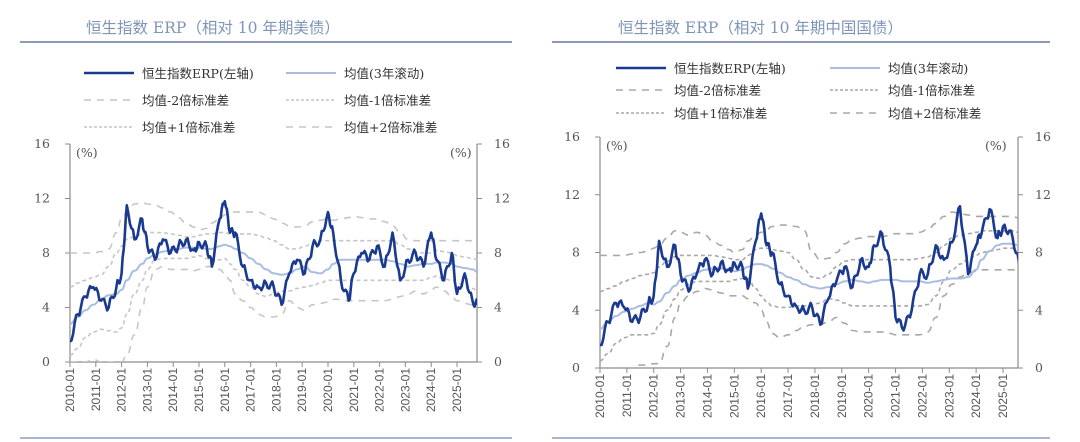 The image size is (1080, 442). Describe the element at coordinates (198, 73) in the screenshot. I see `legend-label: 恒生指数ERP(左轴)` at that location.